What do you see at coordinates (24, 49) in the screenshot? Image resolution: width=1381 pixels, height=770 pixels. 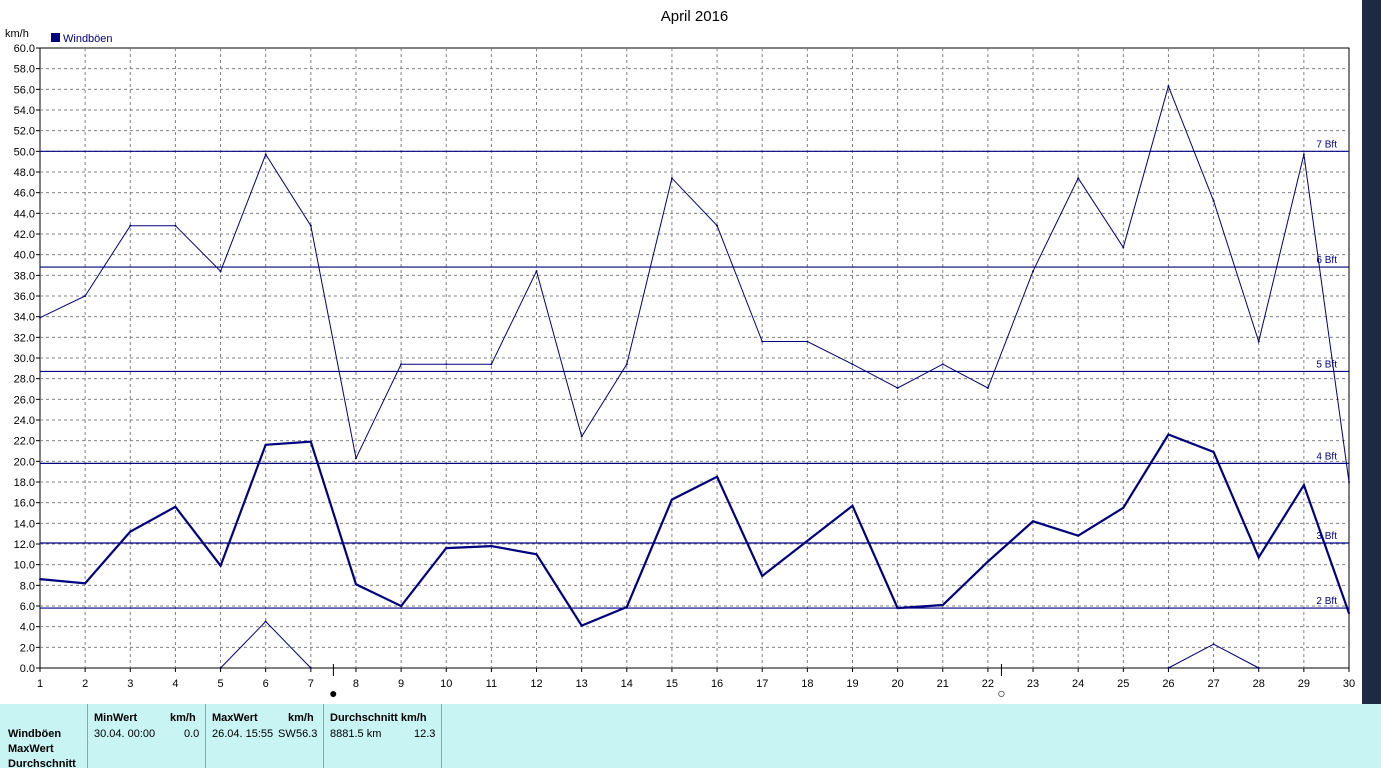 I see `y-tick-label: 60.0` at bounding box center [24, 49].